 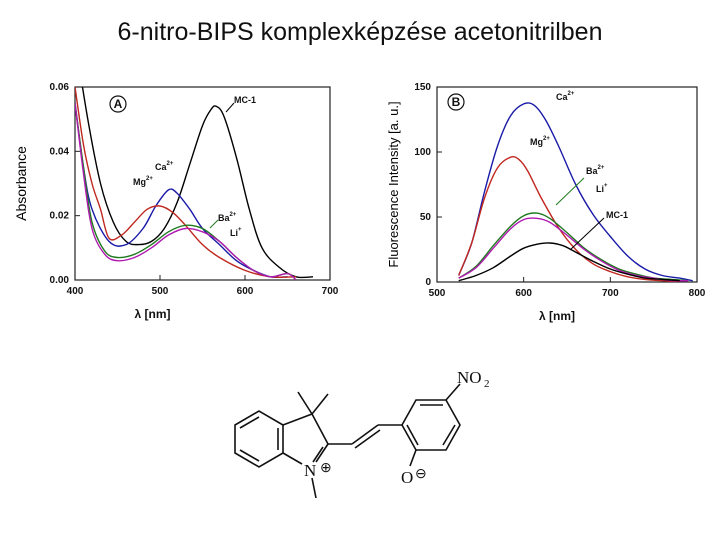 I want to click on y-axis-label: Absorbance, so click(x=21, y=183).